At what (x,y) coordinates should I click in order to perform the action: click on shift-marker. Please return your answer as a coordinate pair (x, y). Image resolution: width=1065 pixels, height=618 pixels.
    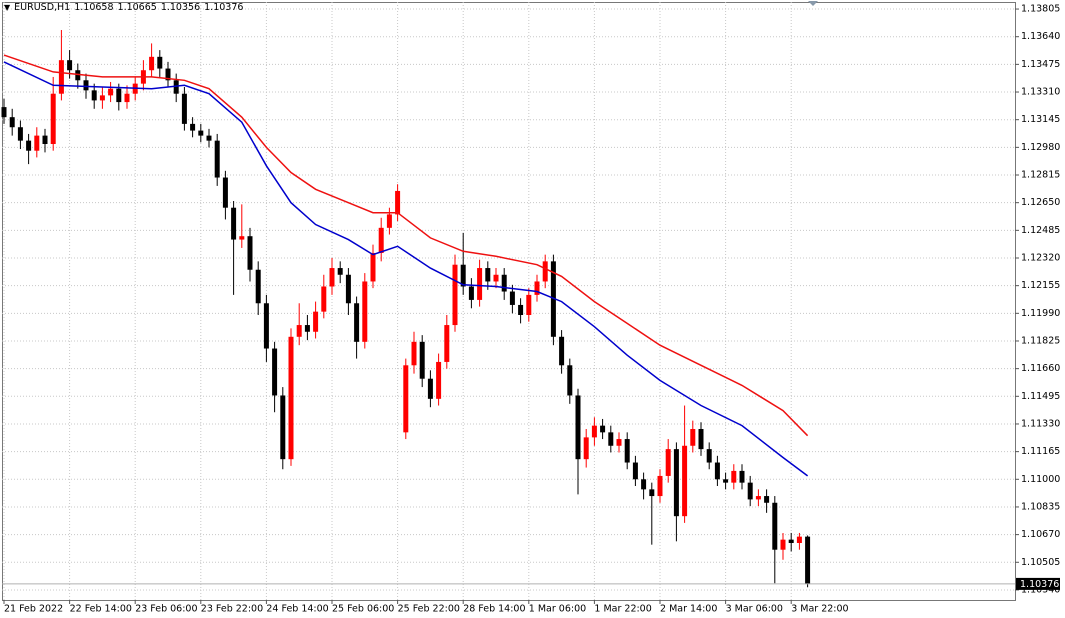
    Looking at the image, I should click on (813, 3).